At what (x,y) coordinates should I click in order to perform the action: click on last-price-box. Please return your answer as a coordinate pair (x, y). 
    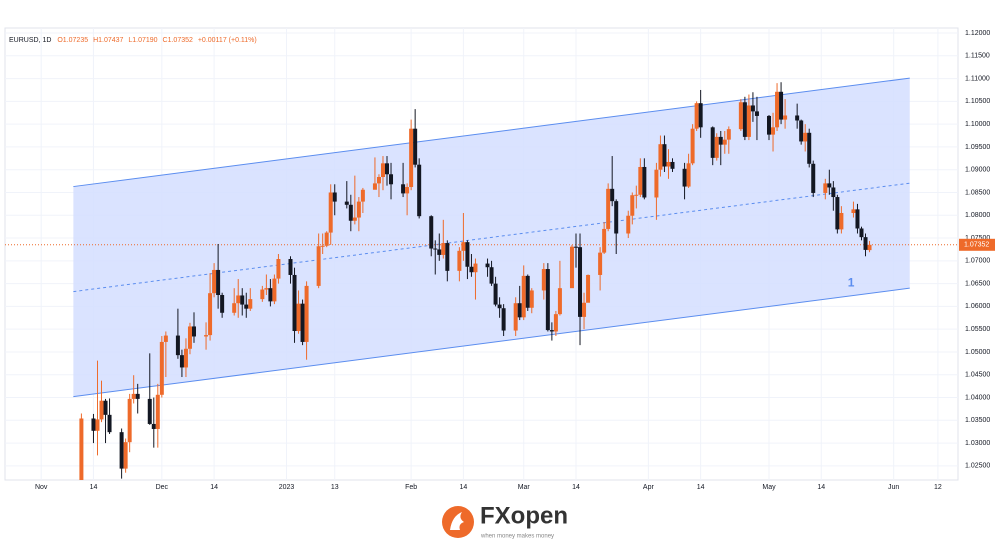
    Looking at the image, I should click on (977, 244).